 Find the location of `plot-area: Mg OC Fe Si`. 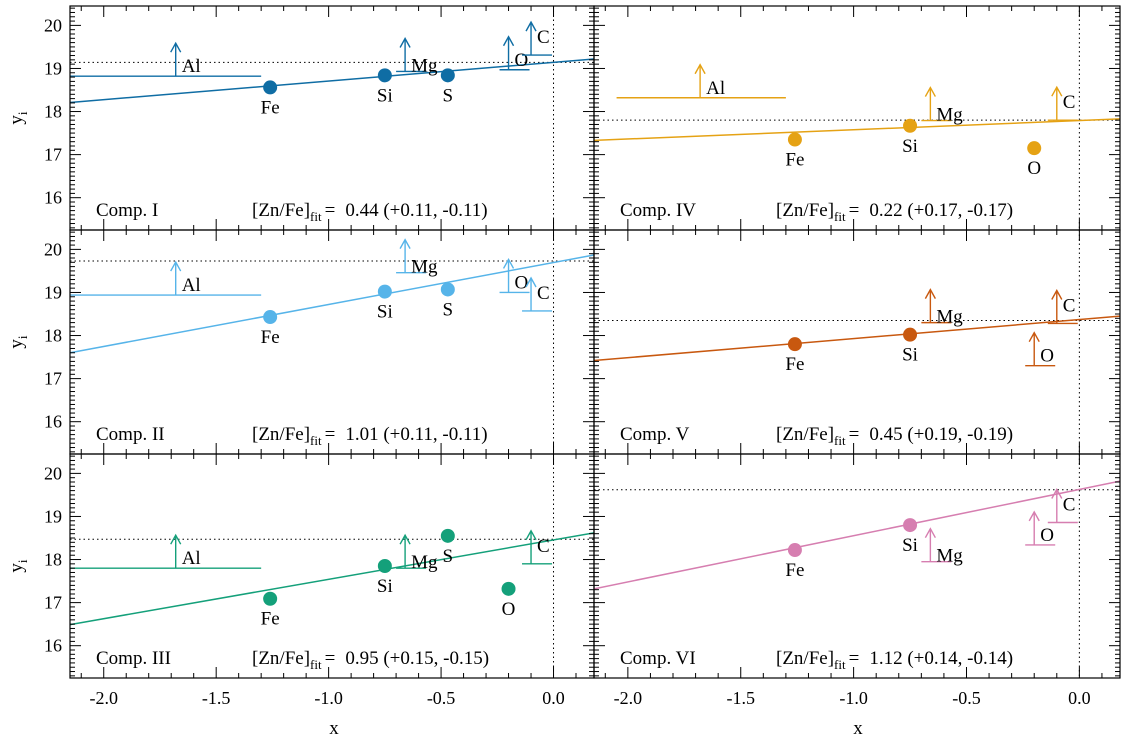

plot-area: Mg OC Fe Si is located at coordinates (857, 566).